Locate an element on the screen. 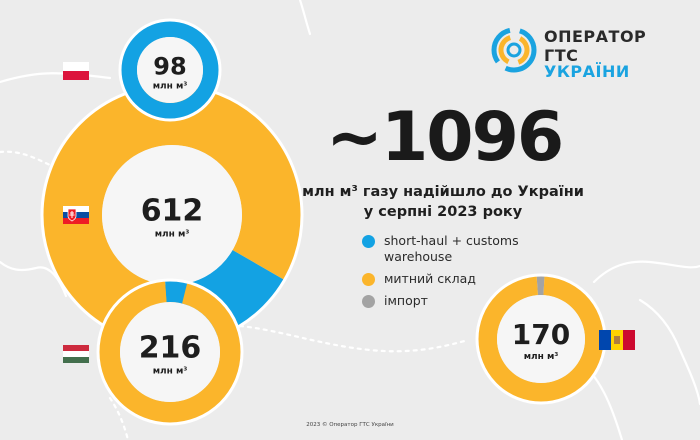 Image resolution: width=700 pixels, height=440 pixels. flag-hungary is located at coordinates (76, 354).